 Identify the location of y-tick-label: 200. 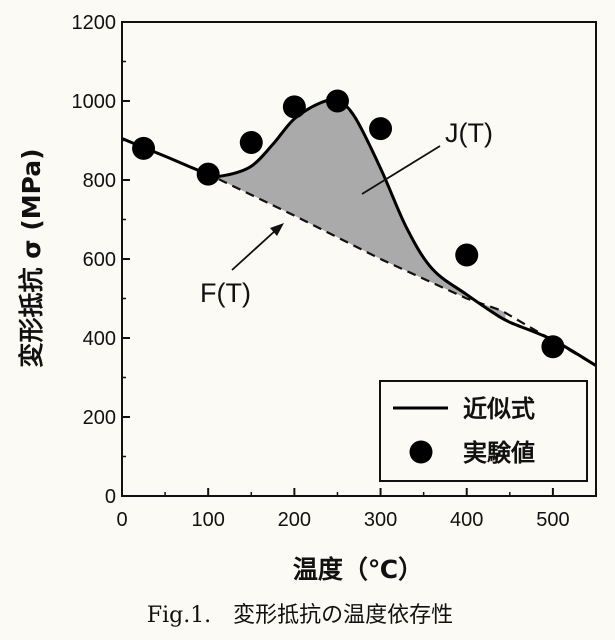
(99, 418).